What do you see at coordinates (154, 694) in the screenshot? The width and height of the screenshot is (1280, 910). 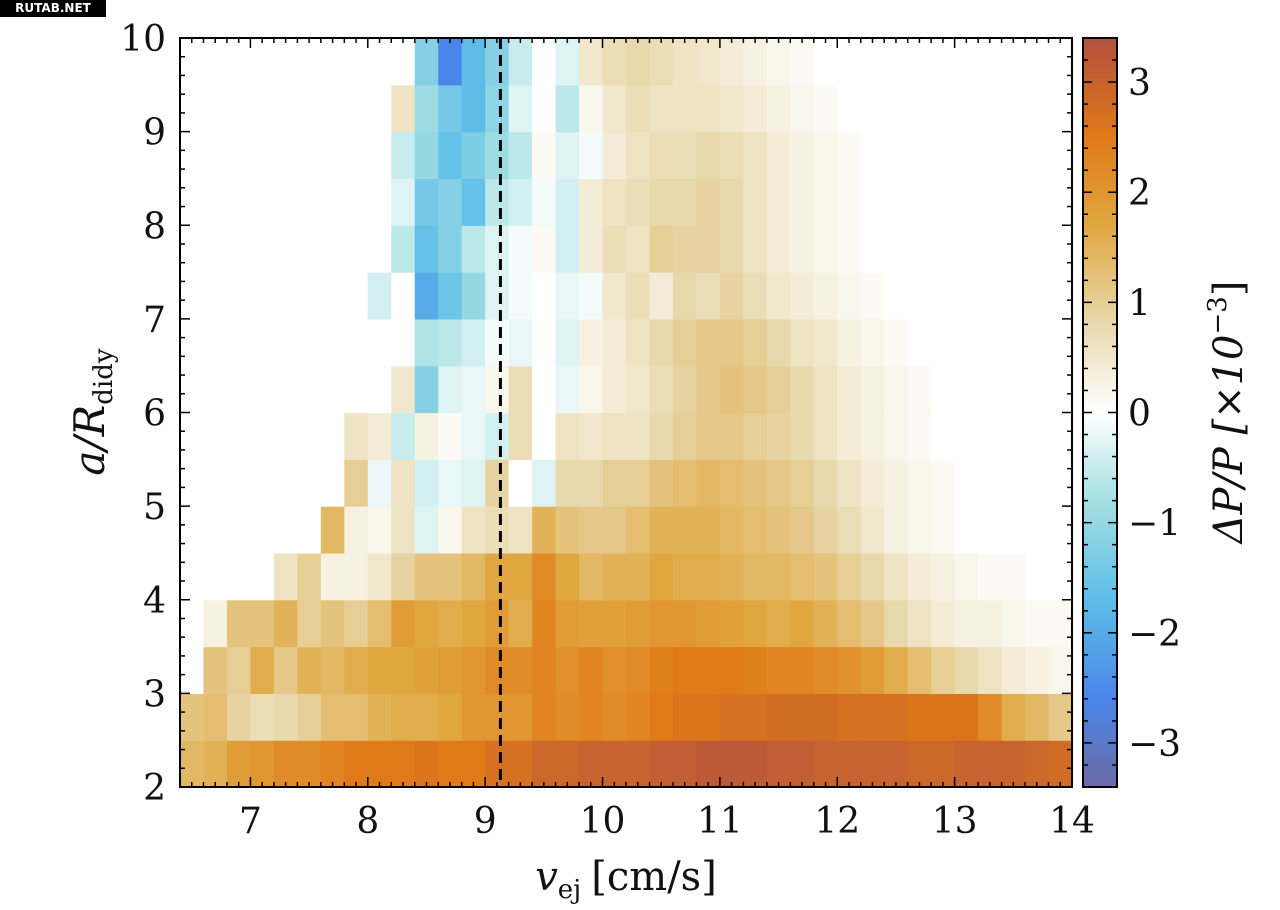 I see `y-tick-label: 3` at bounding box center [154, 694].